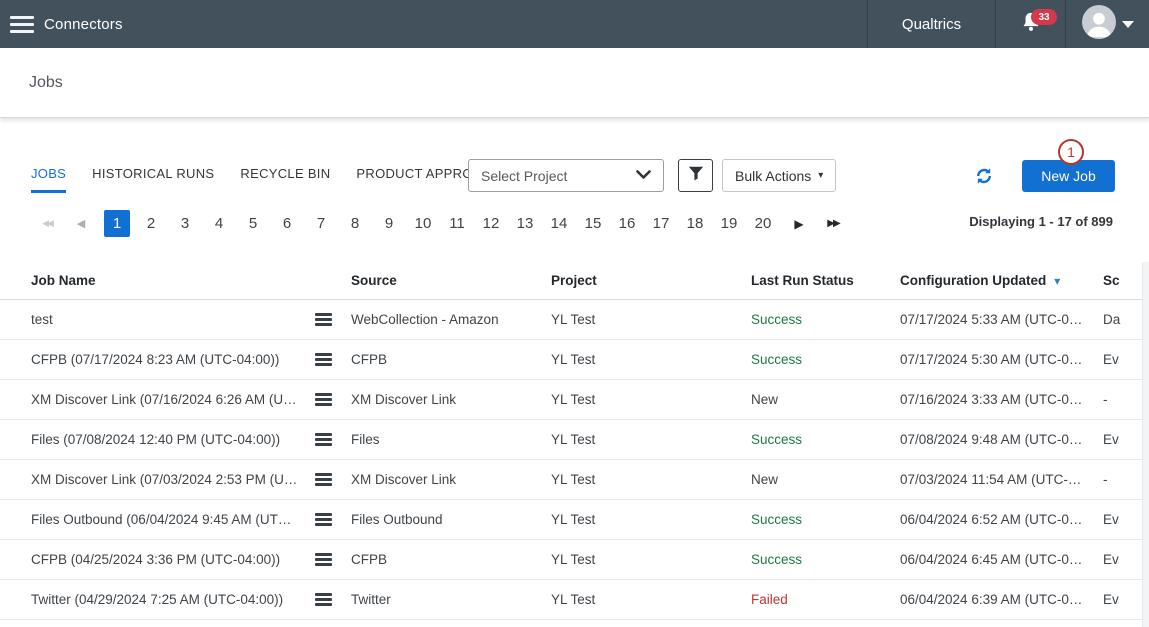  Describe the element at coordinates (49, 179) in the screenshot. I see `tab-jobs: JOBS` at that location.